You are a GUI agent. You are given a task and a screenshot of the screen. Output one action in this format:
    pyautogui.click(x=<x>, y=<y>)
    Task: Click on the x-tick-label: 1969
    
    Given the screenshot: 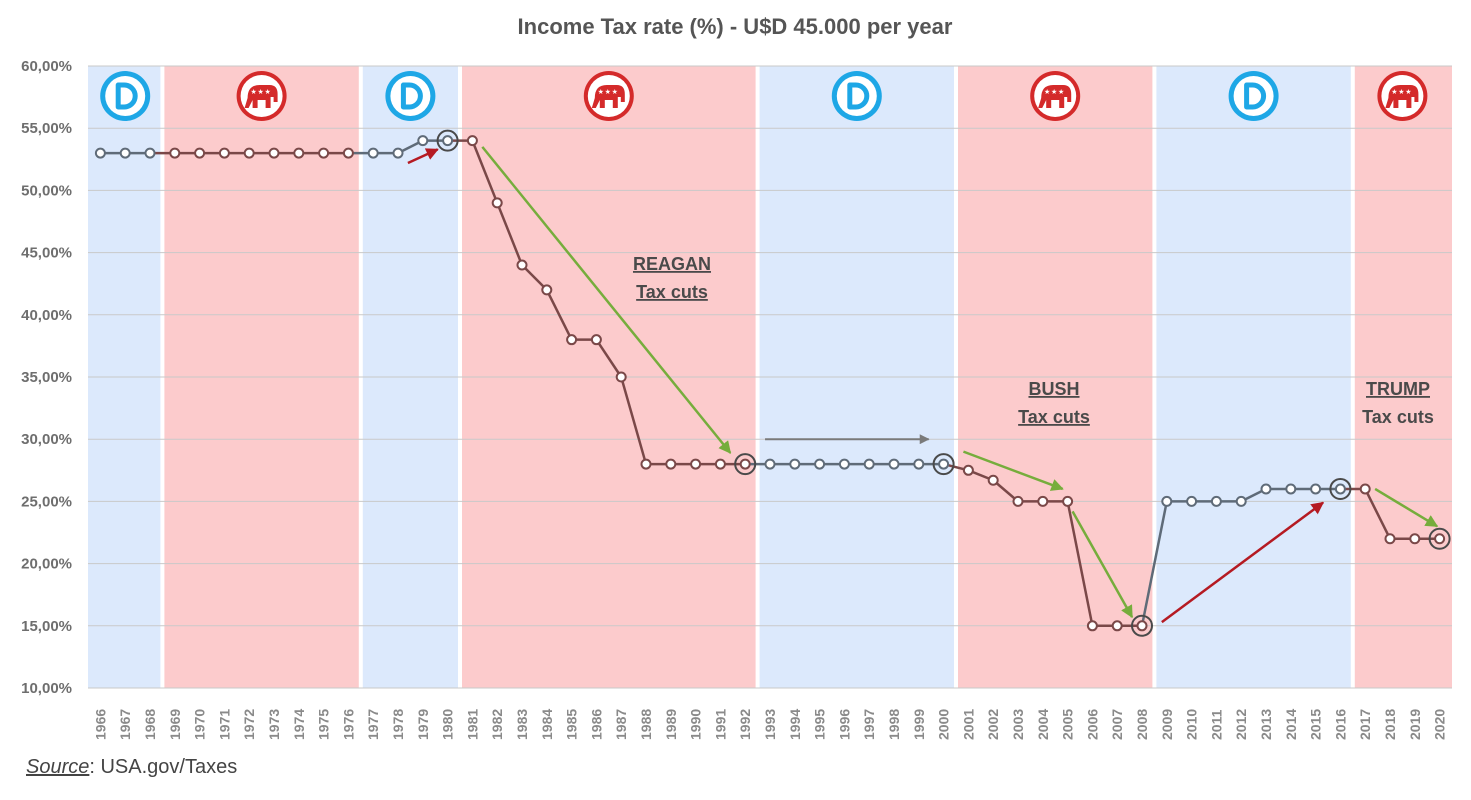 What is the action you would take?
    pyautogui.click(x=175, y=724)
    